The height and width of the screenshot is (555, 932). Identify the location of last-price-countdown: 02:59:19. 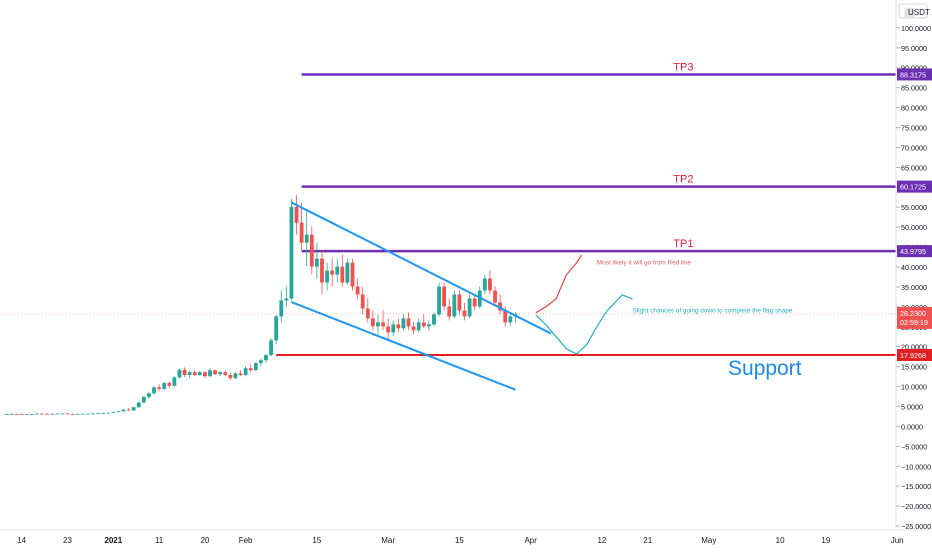
(914, 322).